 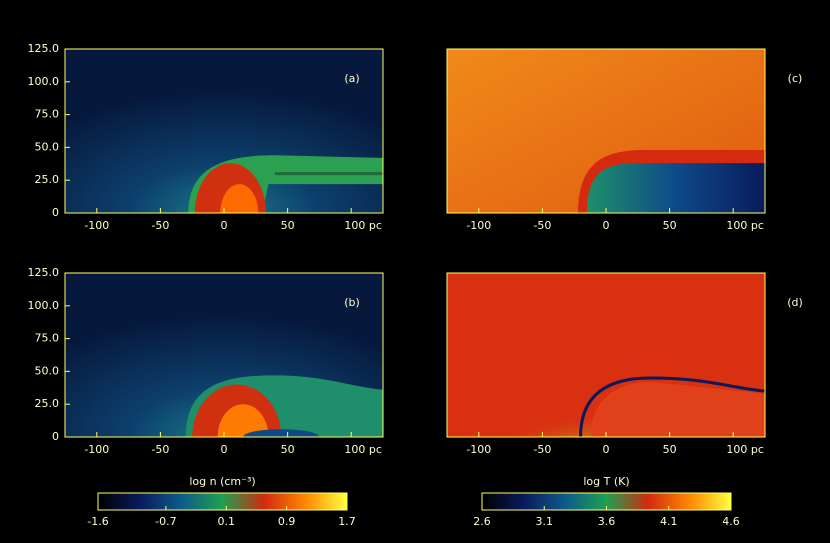 What do you see at coordinates (795, 302) in the screenshot?
I see `panel-label: (d)` at bounding box center [795, 302].